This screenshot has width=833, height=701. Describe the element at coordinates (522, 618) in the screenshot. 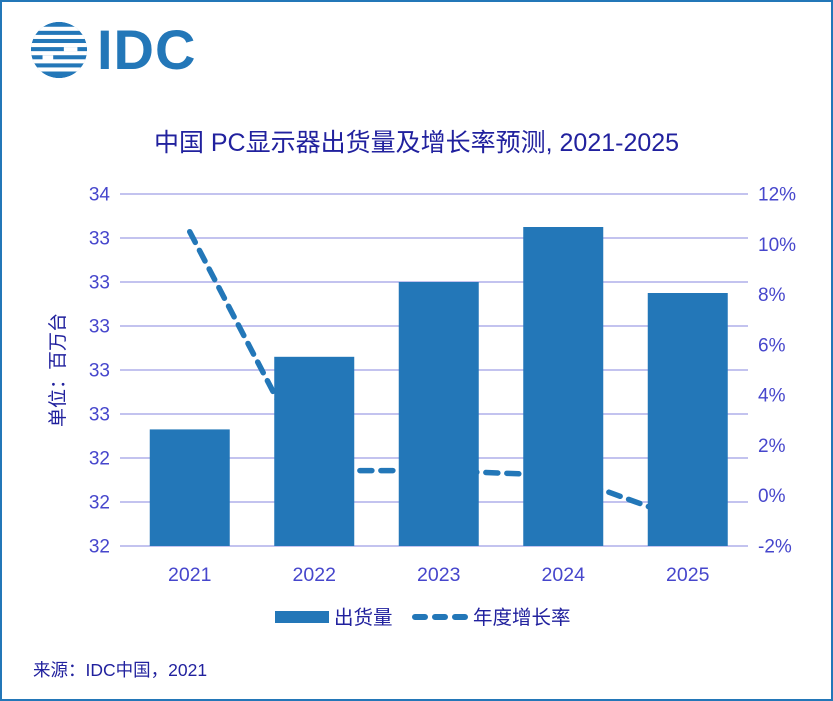

I see `legend-line-label: 年度增长率` at that location.